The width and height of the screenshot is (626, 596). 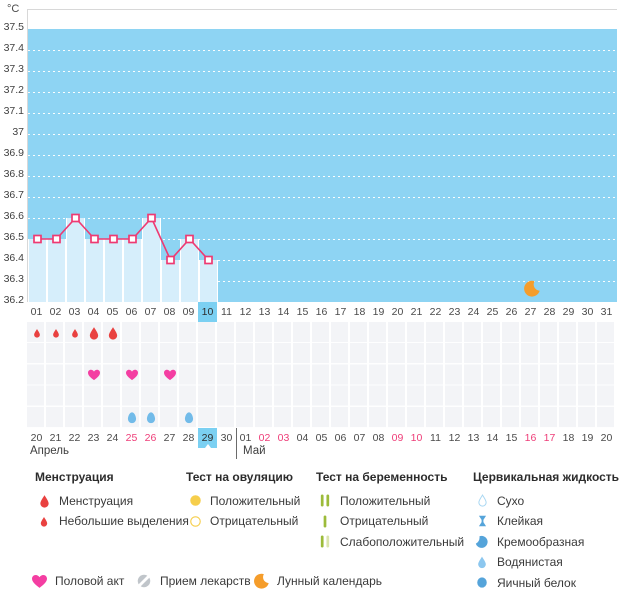 I want to click on cycle-day-cell: 07, so click(x=150, y=312).